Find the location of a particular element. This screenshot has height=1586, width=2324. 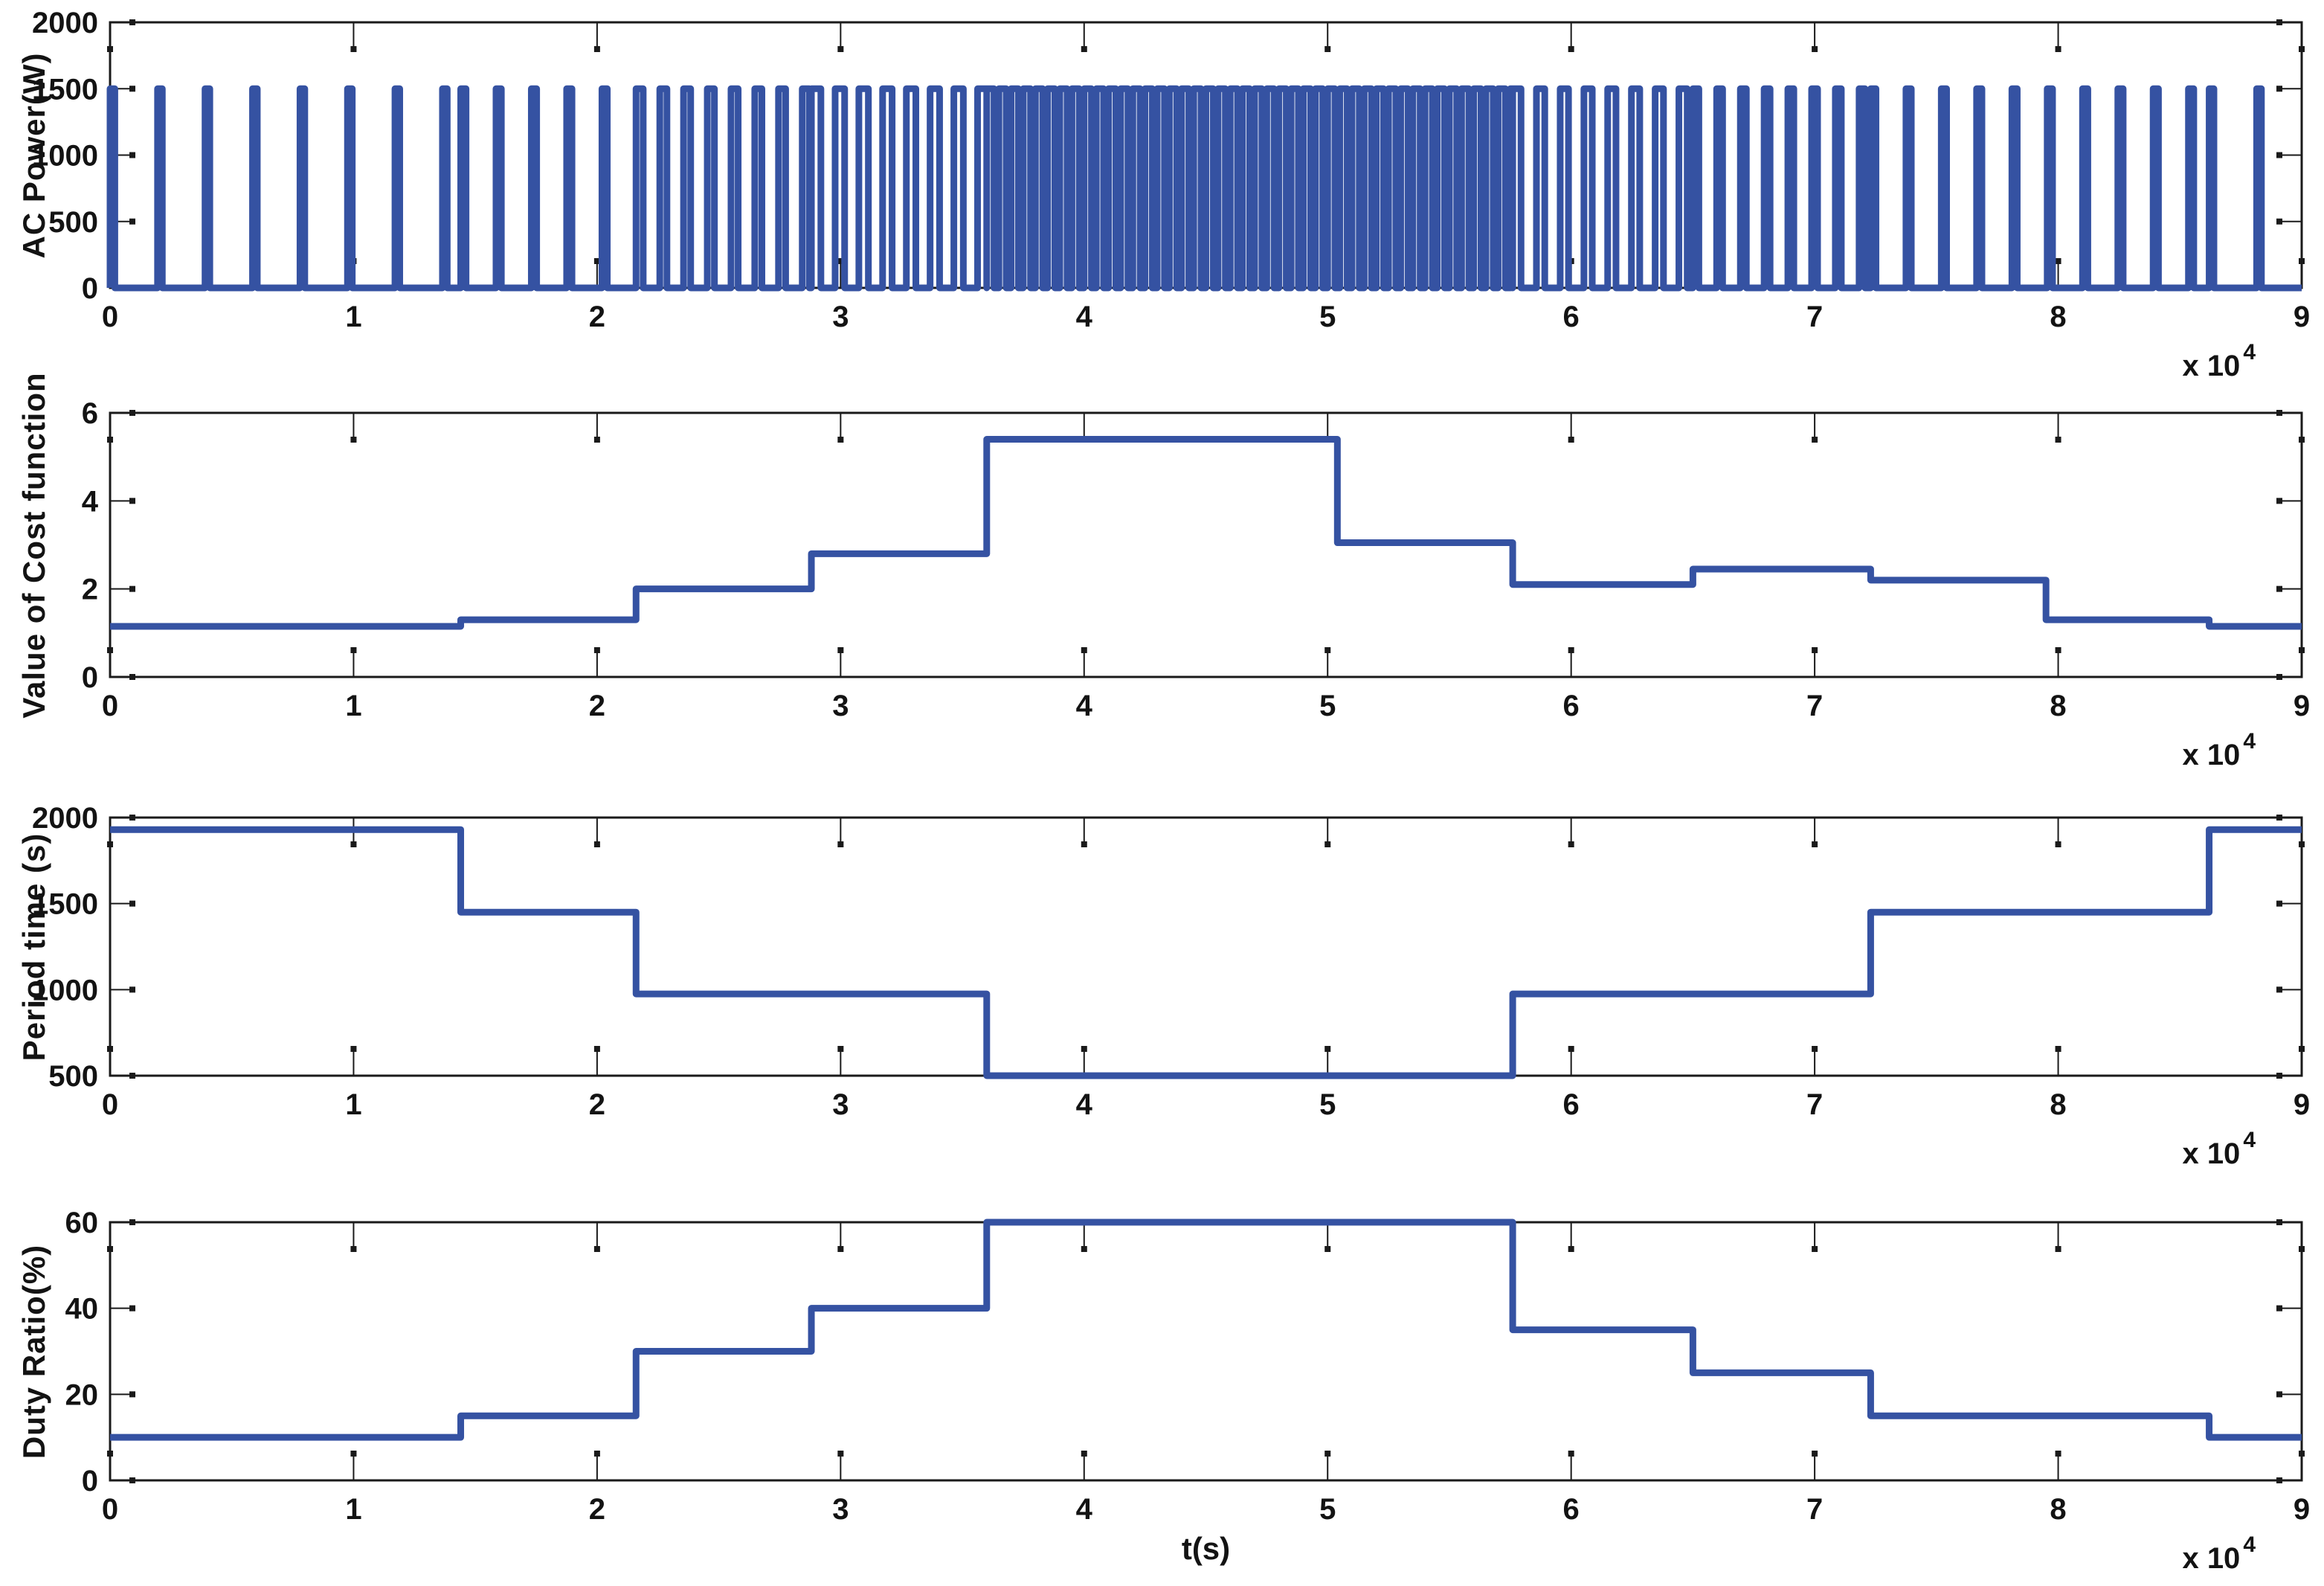

x-tick-label: 3 is located at coordinates (841, 1104).